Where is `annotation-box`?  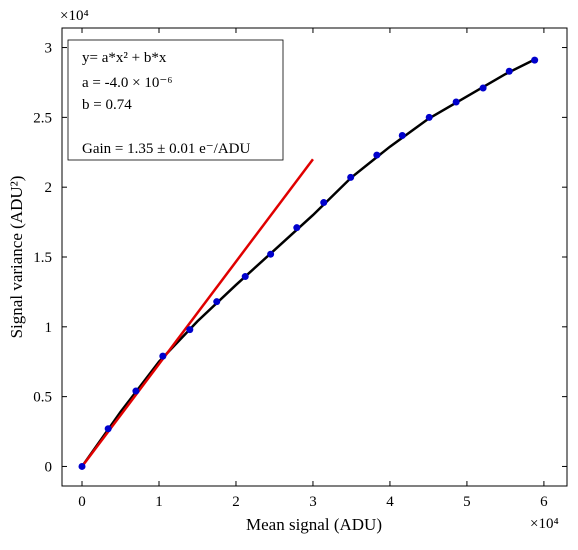 annotation-box is located at coordinates (175, 100).